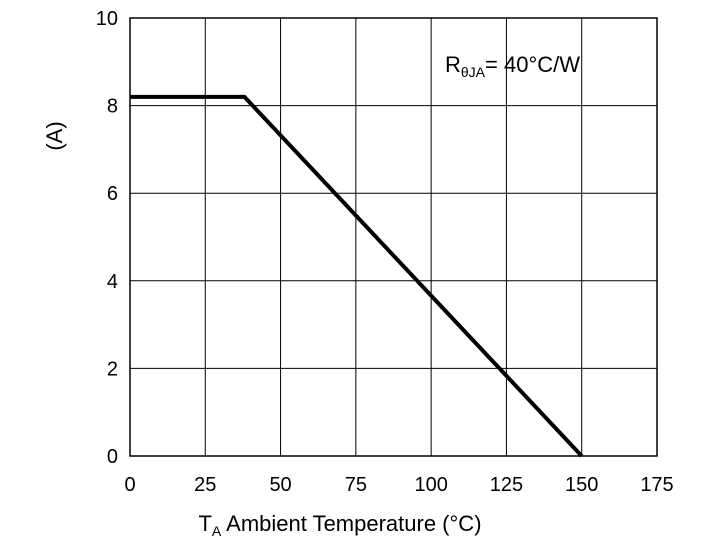  I want to click on x-tick-label: 125, so click(506, 485).